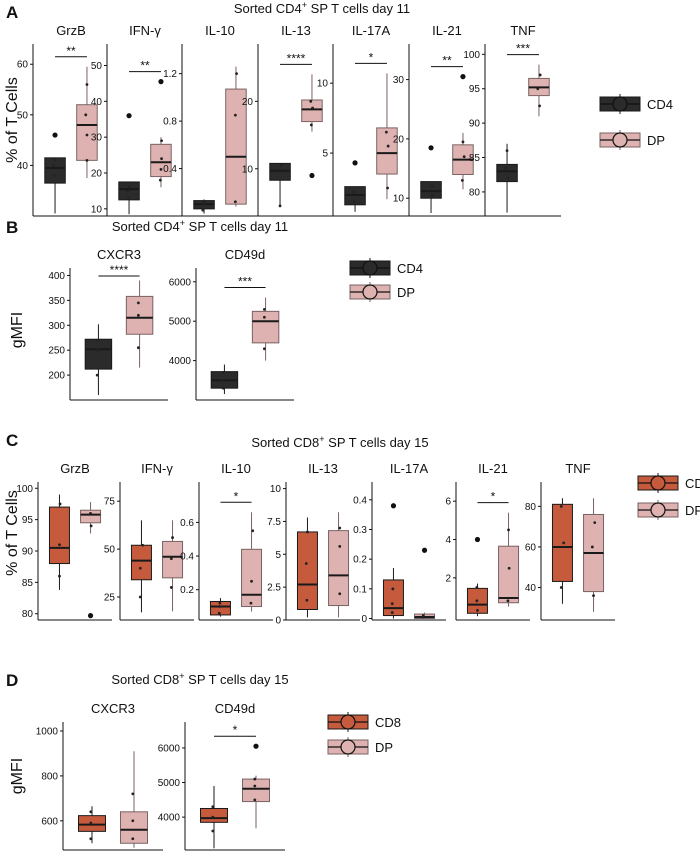 The image size is (700, 853). Describe the element at coordinates (399, 139) in the screenshot. I see `y-tick-label: 20` at that location.